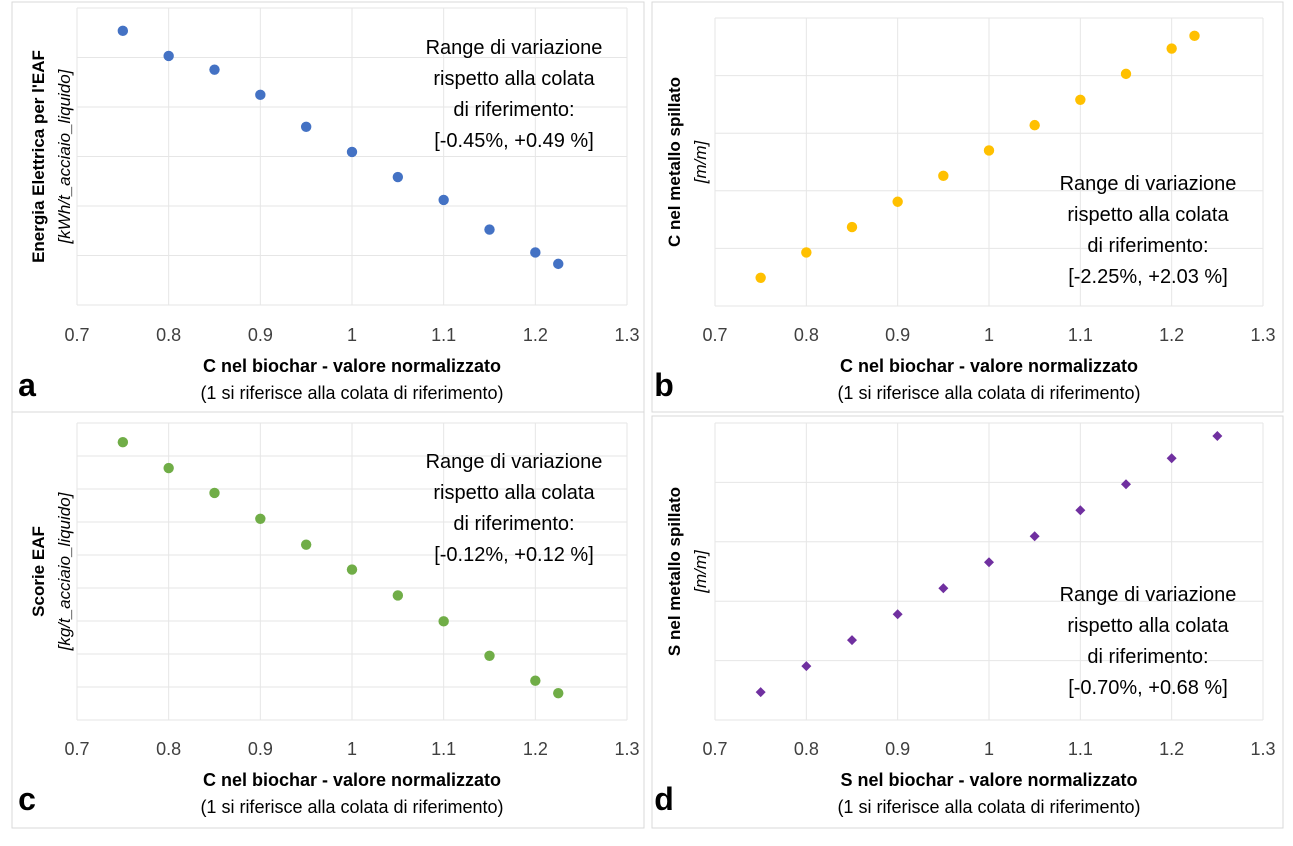 The height and width of the screenshot is (846, 1293). Describe the element at coordinates (38, 156) in the screenshot. I see `y-axis-label: Energia Elettrica per l'EAF` at that location.